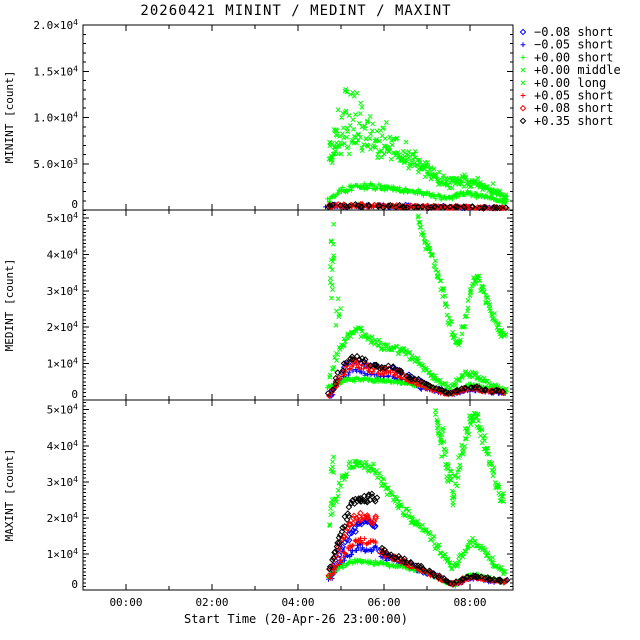 This screenshot has width=640, height=640. What do you see at coordinates (125, 602) in the screenshot?
I see `x-tick-label: 00:00` at bounding box center [125, 602].